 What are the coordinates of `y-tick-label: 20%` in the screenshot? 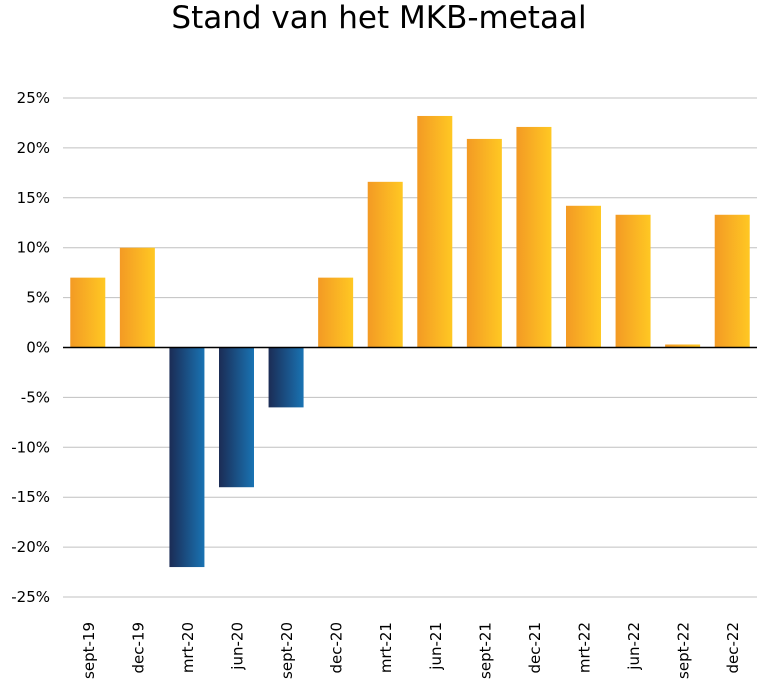 It's located at (33, 148).